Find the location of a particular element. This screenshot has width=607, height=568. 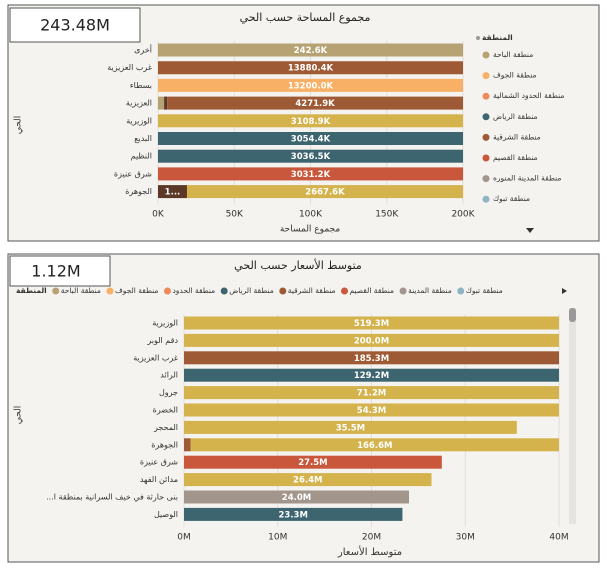

scrollbar is located at coordinates (572, 416).